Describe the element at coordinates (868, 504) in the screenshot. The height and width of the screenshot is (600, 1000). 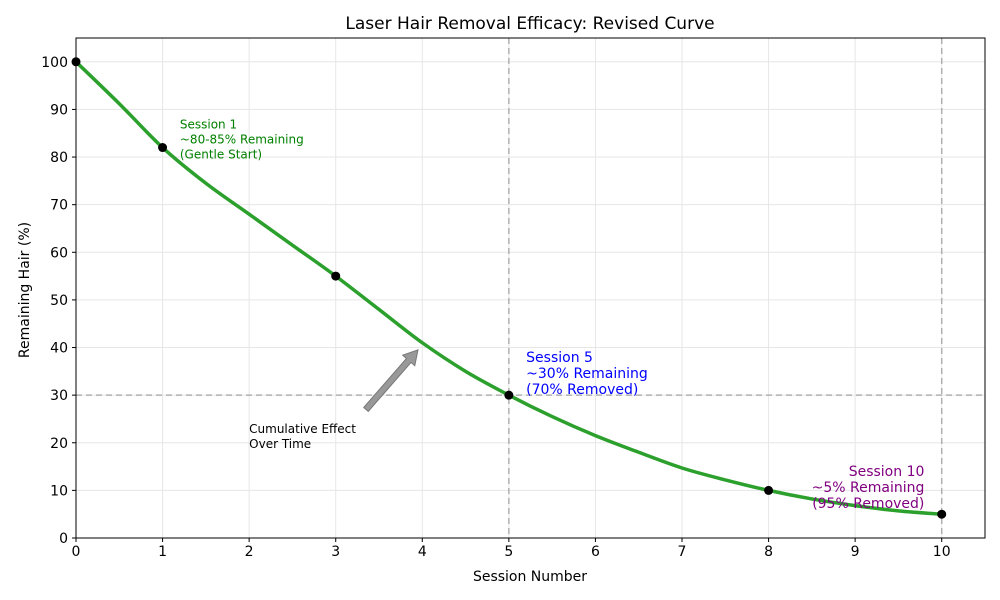
I see `annotation-line: (95% Removed)` at that location.